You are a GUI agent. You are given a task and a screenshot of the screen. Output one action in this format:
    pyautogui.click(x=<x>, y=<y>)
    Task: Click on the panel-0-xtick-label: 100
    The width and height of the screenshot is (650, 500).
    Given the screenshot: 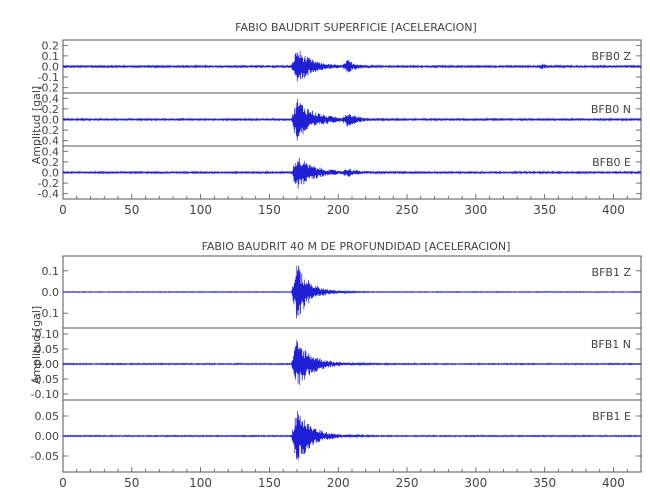 What is the action you would take?
    pyautogui.click(x=200, y=210)
    